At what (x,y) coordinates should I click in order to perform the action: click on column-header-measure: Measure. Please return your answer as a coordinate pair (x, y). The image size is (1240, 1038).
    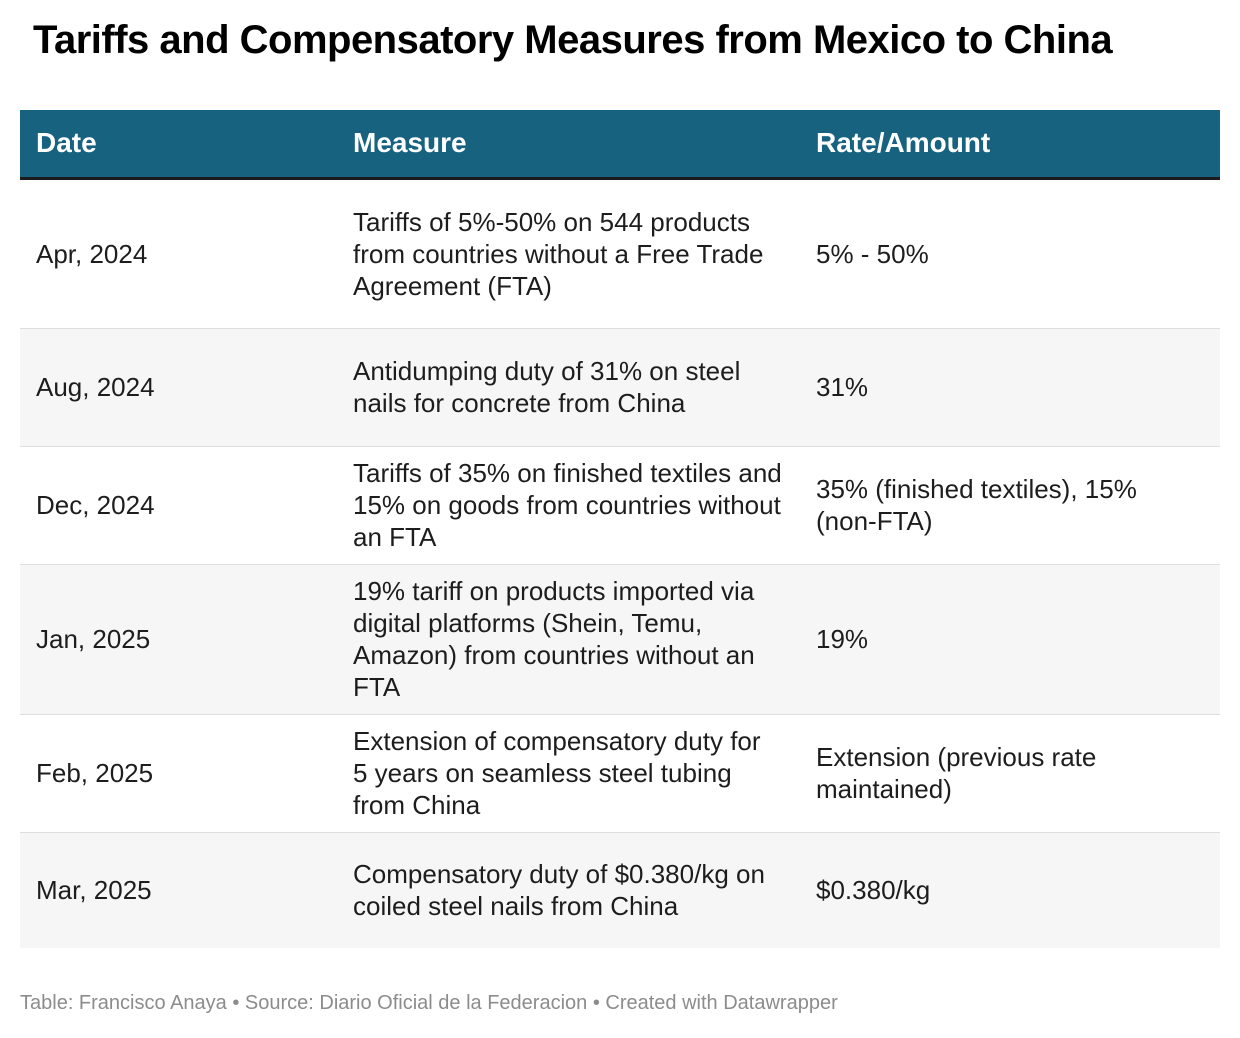
    Looking at the image, I should click on (568, 145).